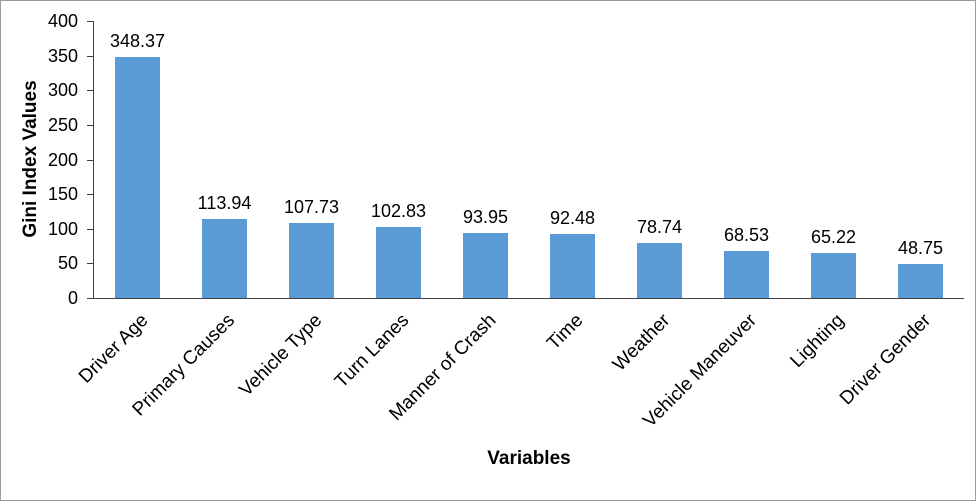  Describe the element at coordinates (62, 228) in the screenshot. I see `y-tick-label: 100` at that location.